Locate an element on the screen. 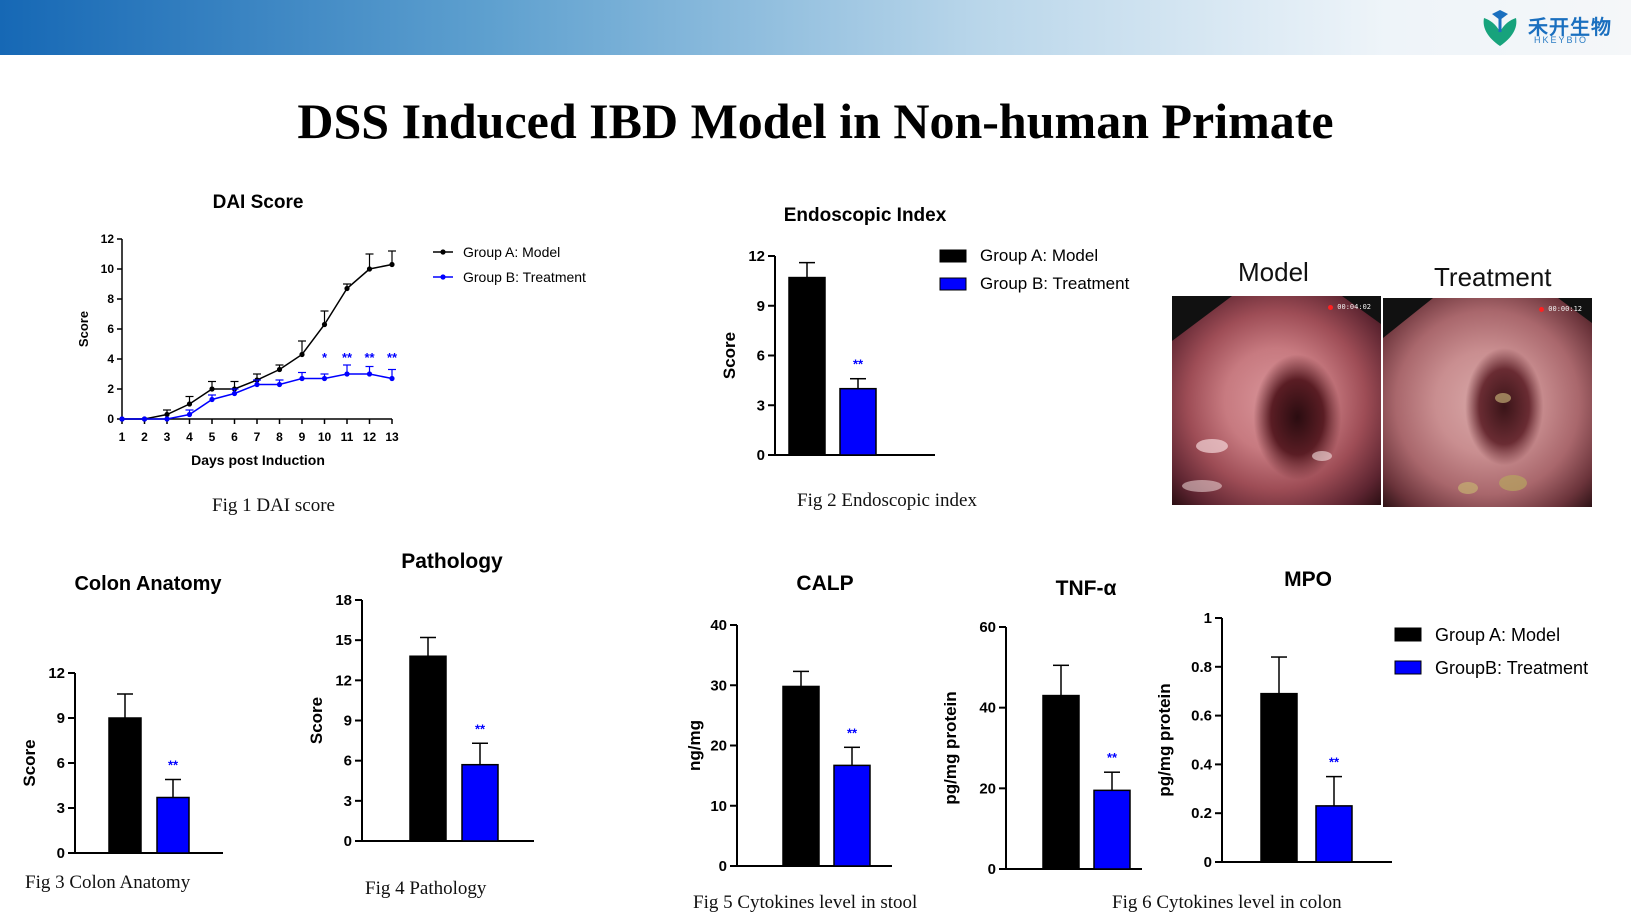  chart-title: DAI Score is located at coordinates (258, 202).